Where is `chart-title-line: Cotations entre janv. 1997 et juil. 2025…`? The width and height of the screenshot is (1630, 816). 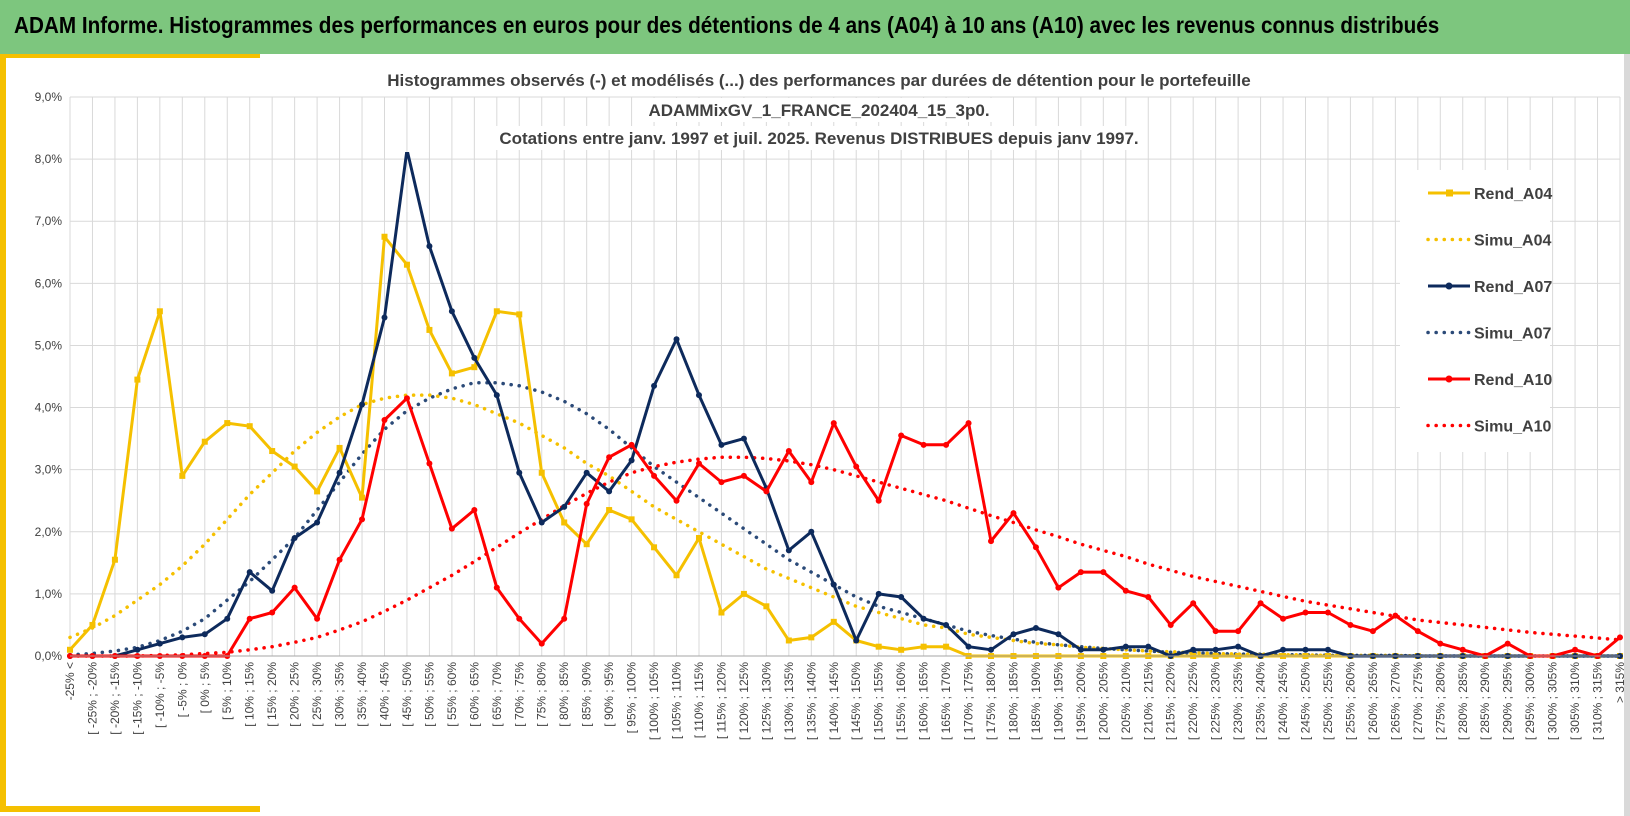
chart-title-line: Cotations entre janv. 1997 et juil. 2025… is located at coordinates (818, 138).